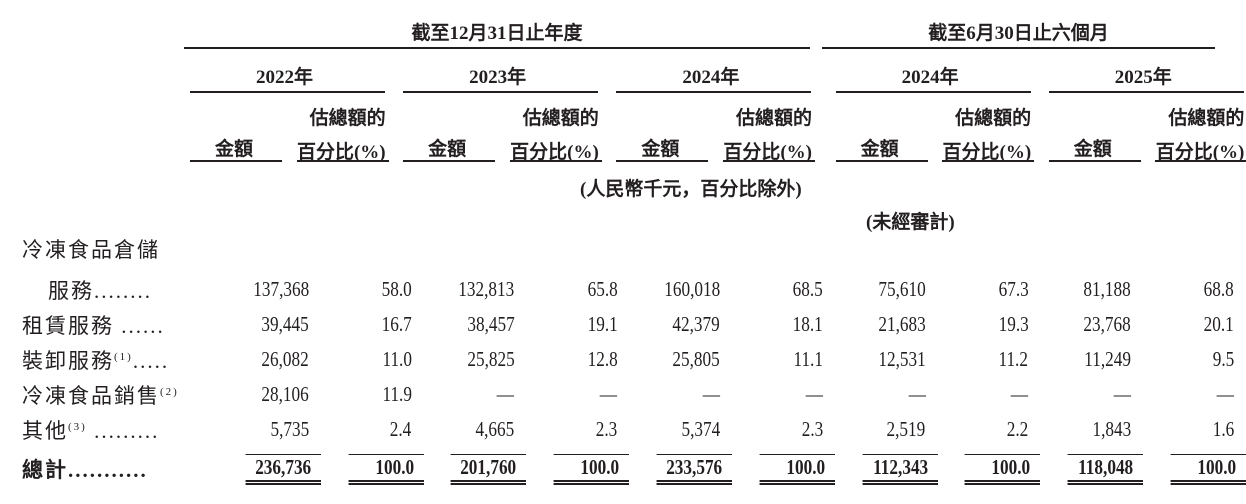 The image size is (1246, 504). Describe the element at coordinates (902, 289) in the screenshot. I see `value-cell: 75,610` at that location.